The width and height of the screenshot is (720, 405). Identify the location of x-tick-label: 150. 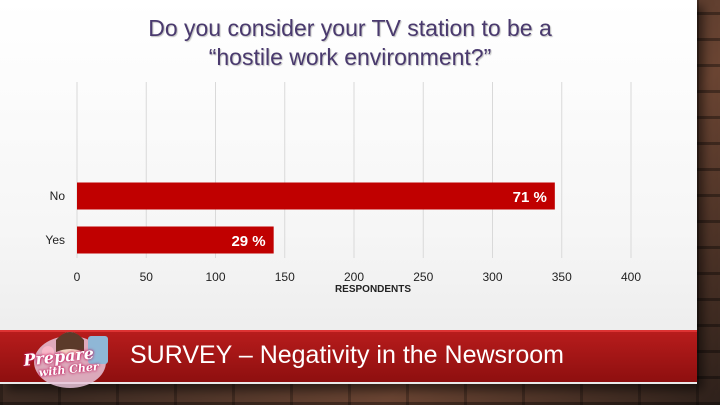
(285, 277).